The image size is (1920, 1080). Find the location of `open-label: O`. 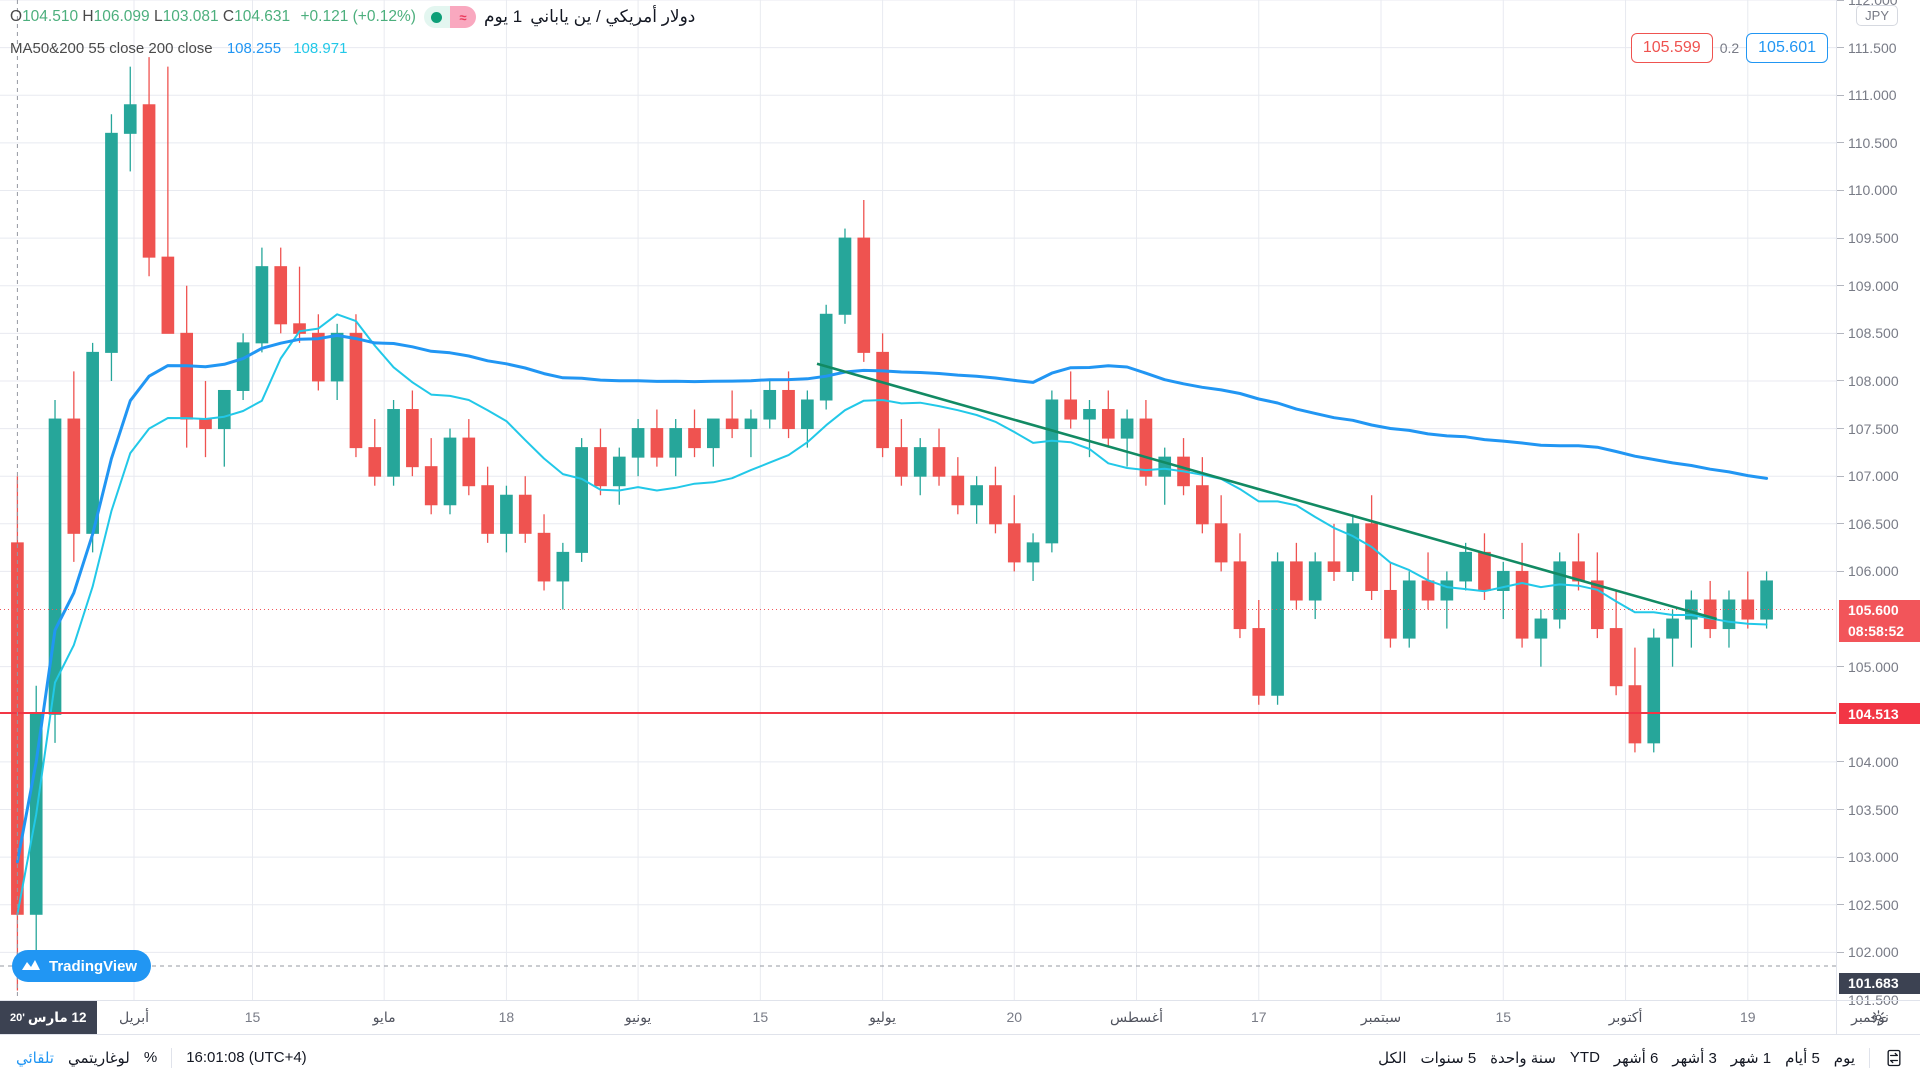

open-label: O is located at coordinates (16, 16).